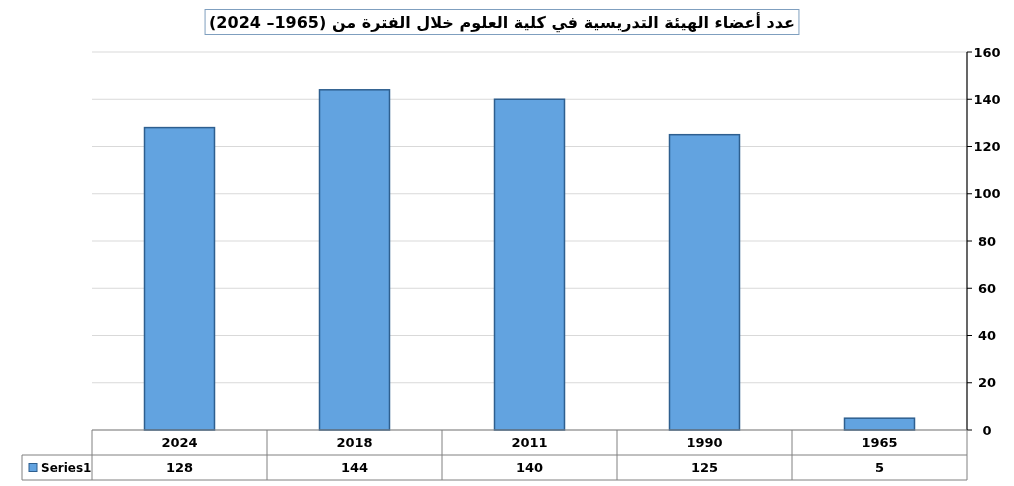  I want to click on y-tick-label: 20, so click(987, 383).